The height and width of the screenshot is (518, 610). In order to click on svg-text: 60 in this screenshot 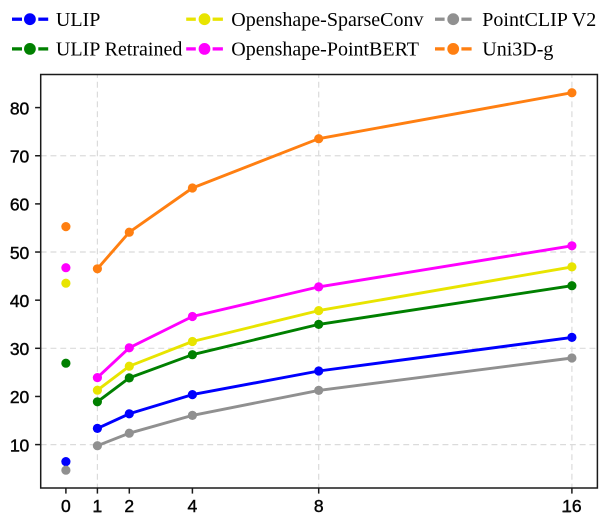, I will do `click(20, 205)`.